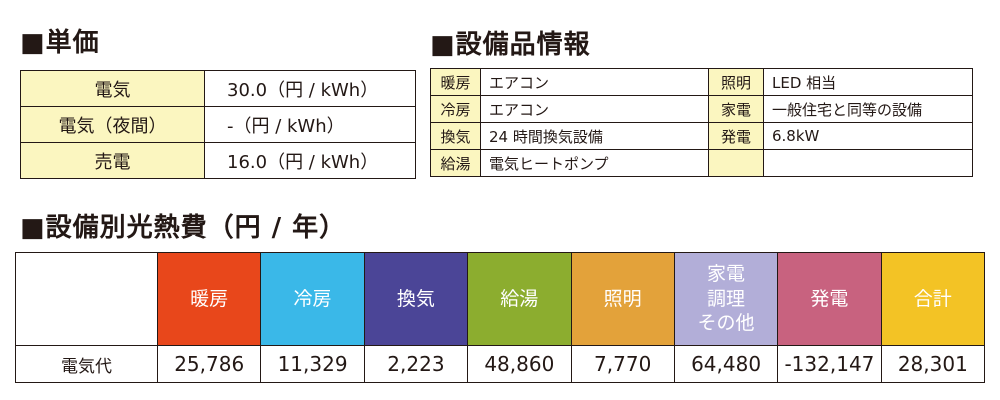 This screenshot has width=1000, height=400. What do you see at coordinates (736, 82) in the screenshot?
I see `equipment-label: 照明` at bounding box center [736, 82].